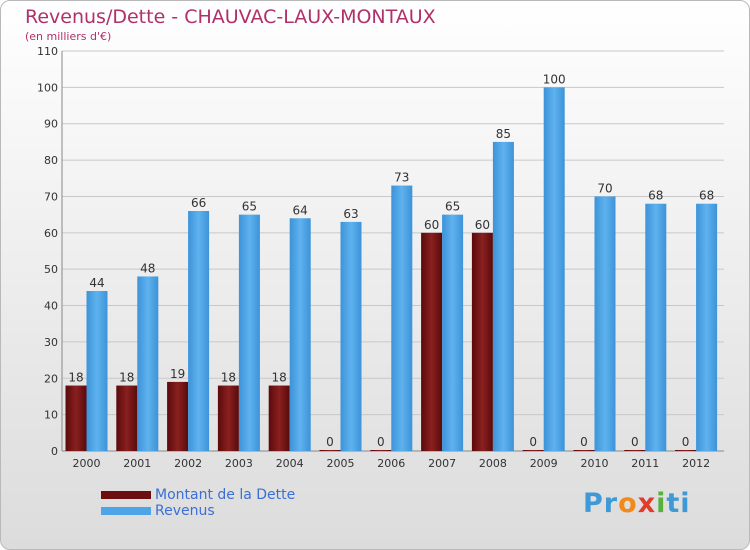 The width and height of the screenshot is (750, 550). Describe the element at coordinates (554, 79) in the screenshot. I see `data-label-revenue: 100` at that location.